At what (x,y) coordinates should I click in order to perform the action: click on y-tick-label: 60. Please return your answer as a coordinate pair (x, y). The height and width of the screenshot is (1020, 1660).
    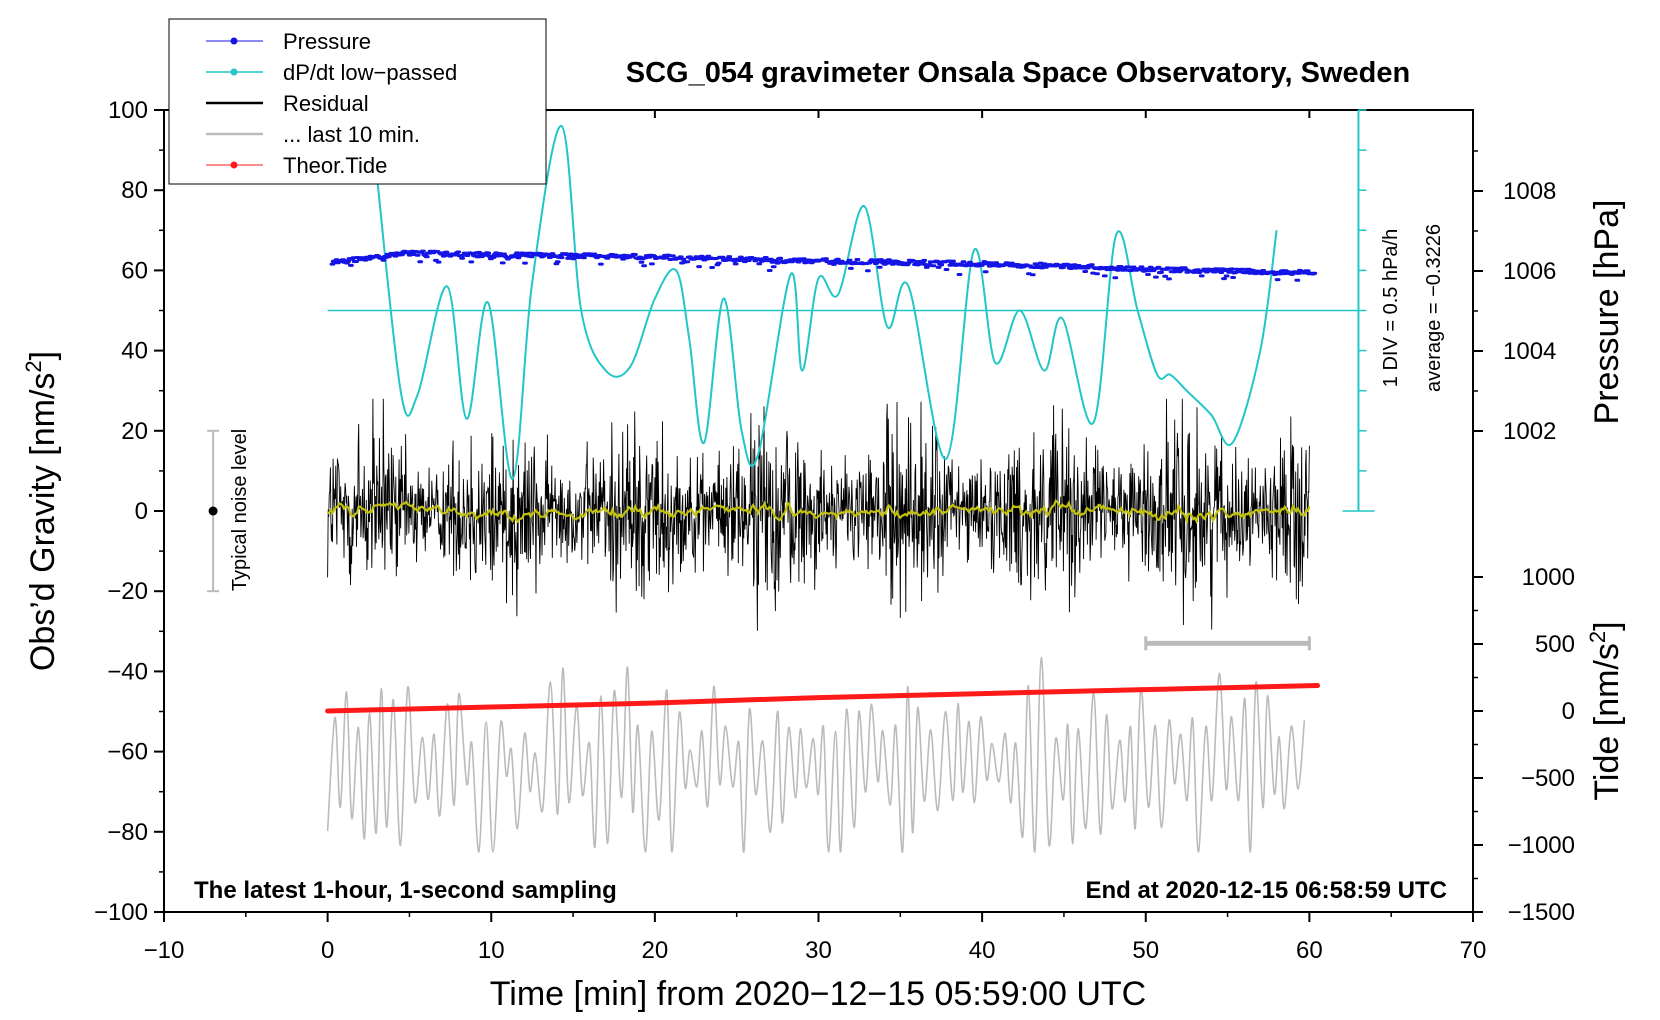
    Looking at the image, I should click on (134, 270).